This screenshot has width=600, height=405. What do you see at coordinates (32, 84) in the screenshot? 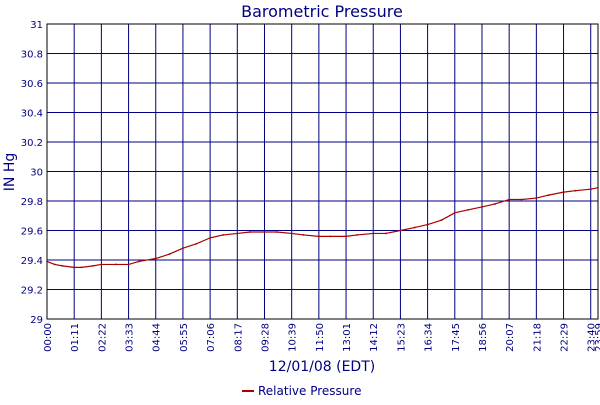
I see `y-tick-label: 30.6` at bounding box center [32, 84].